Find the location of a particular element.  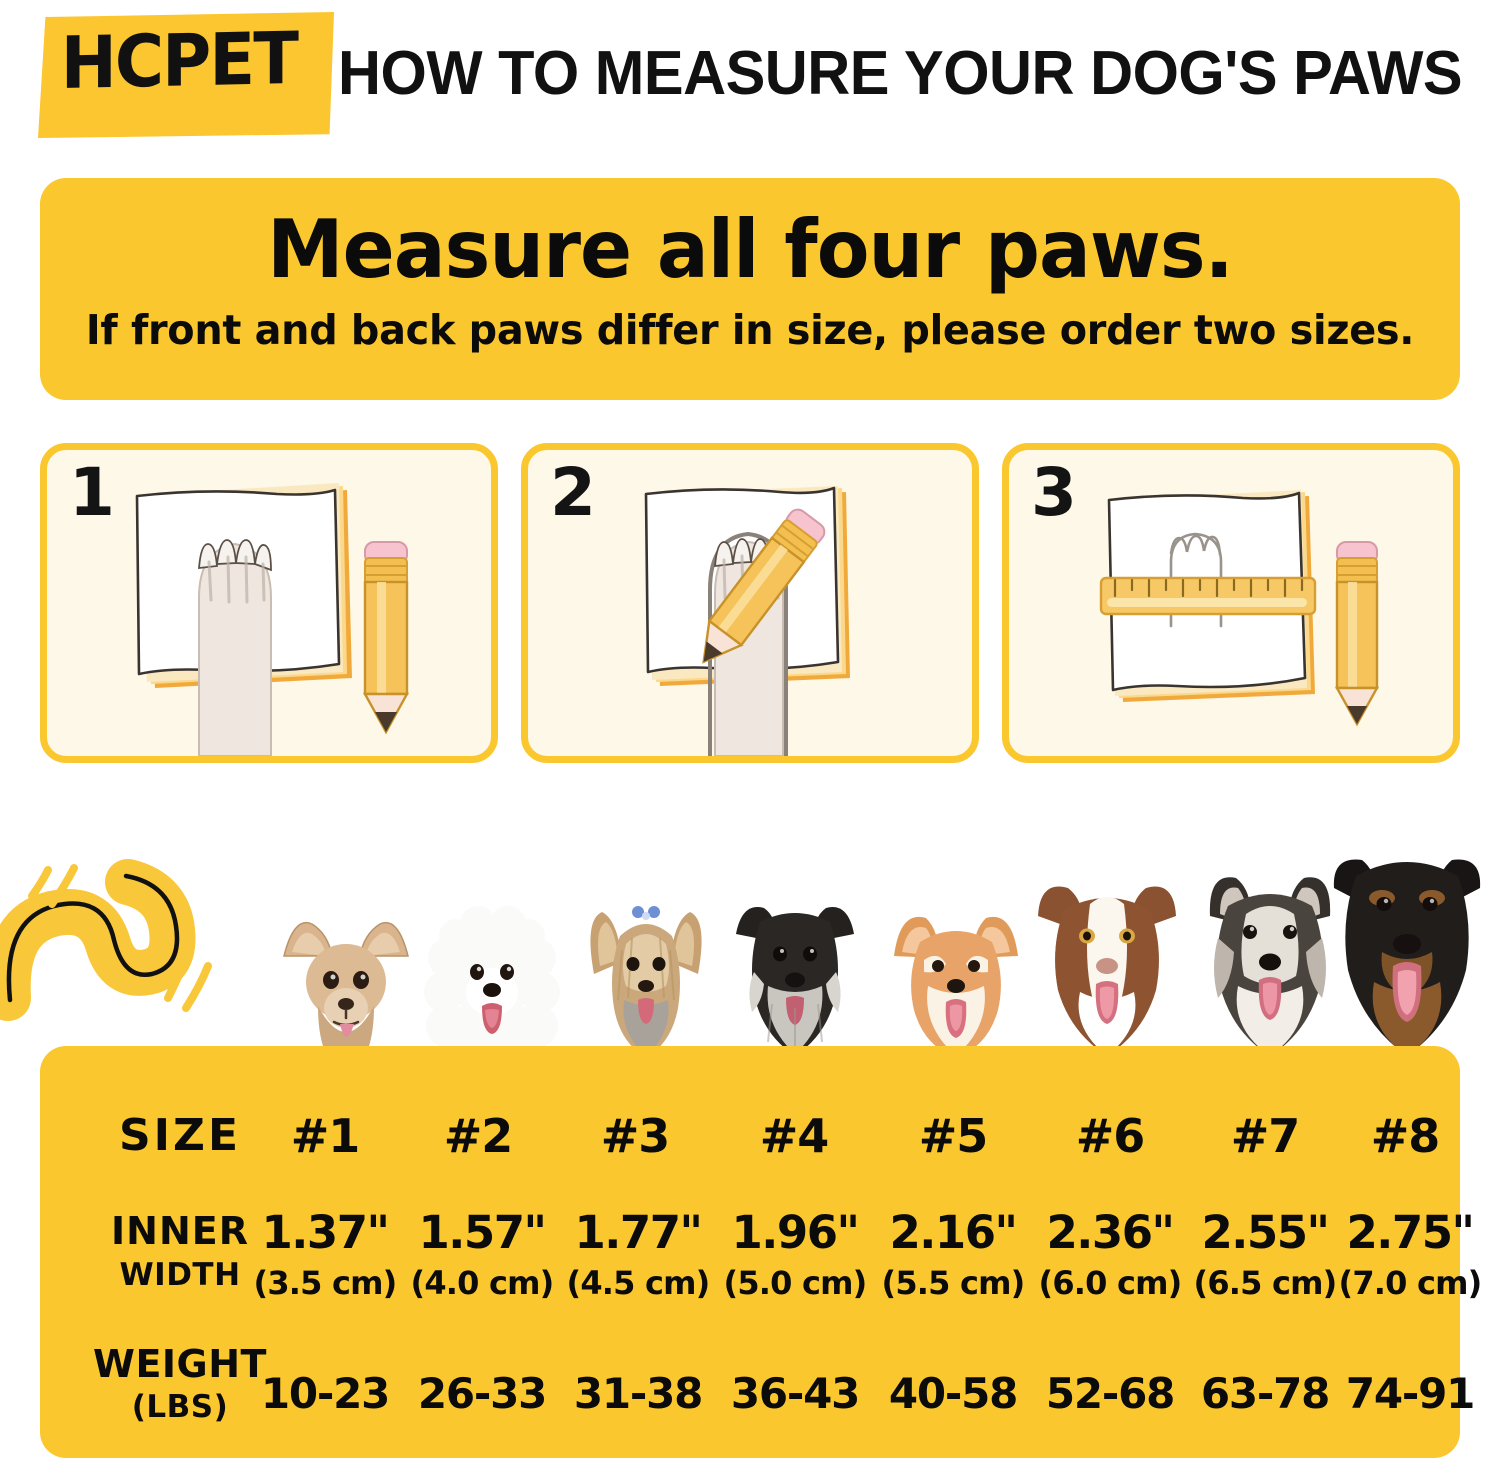

pencil-tracing-paw-icon is located at coordinates (747, 621).